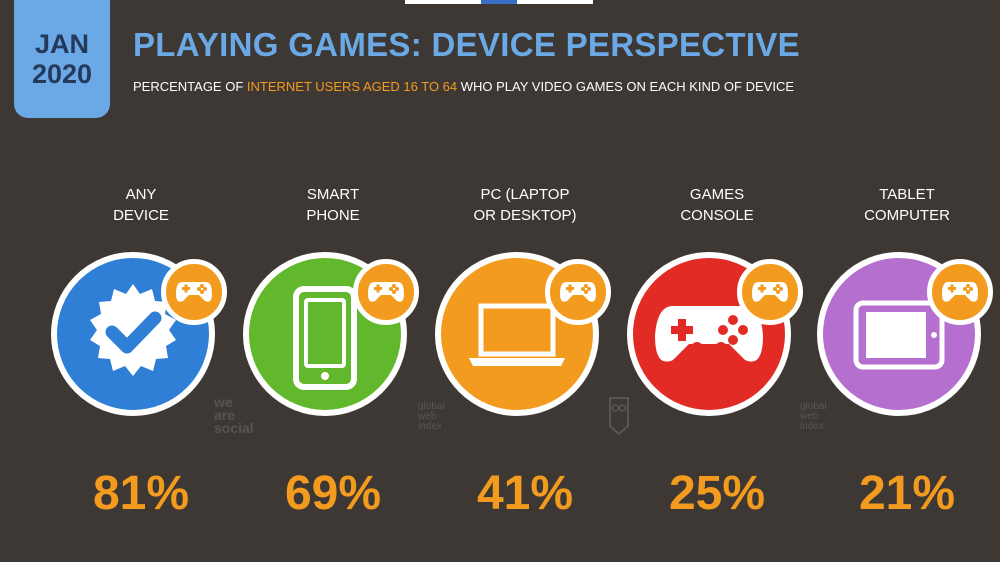 The height and width of the screenshot is (562, 1000). What do you see at coordinates (352, 86) in the screenshot?
I see `subtitle-highlight: INTERNET USERS AGED 16 TO 64` at bounding box center [352, 86].